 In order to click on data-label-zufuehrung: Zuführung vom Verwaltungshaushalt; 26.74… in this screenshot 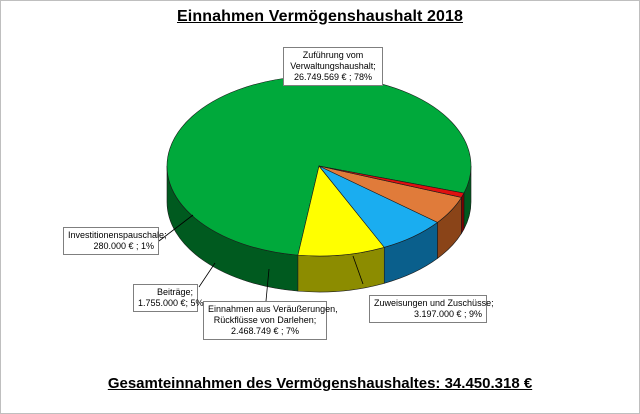, I will do `click(333, 66)`.